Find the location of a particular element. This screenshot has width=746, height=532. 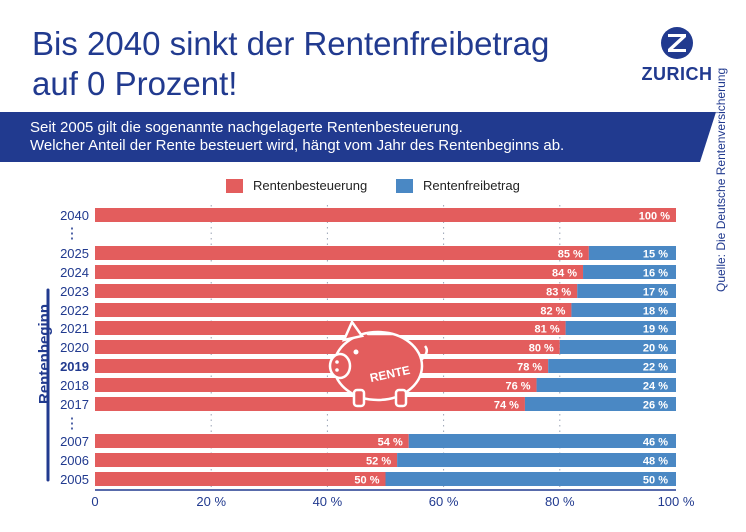

bar-freibetrag-2018 is located at coordinates (606, 385).